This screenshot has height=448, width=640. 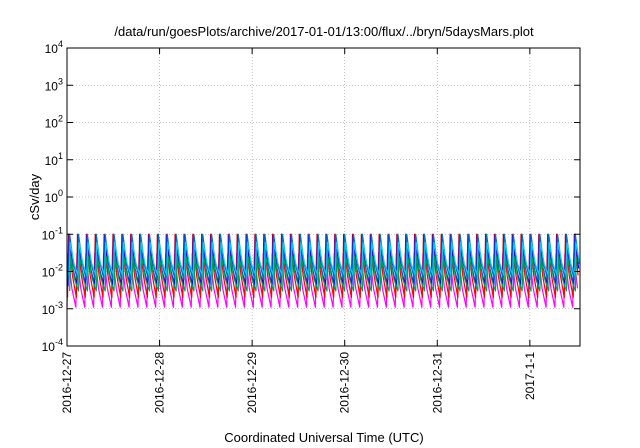 I want to click on series-group, so click(x=323, y=270).